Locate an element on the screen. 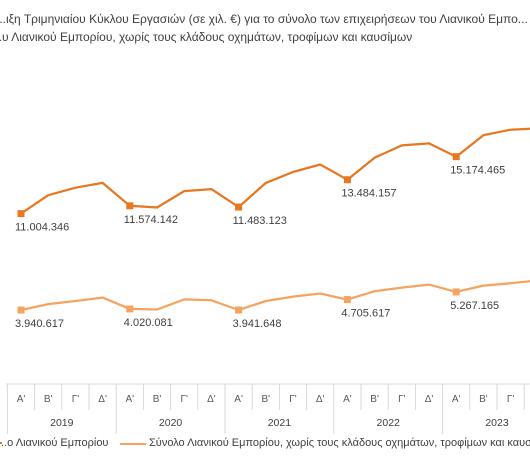  data-label: 4.020.081 is located at coordinates (148, 323).